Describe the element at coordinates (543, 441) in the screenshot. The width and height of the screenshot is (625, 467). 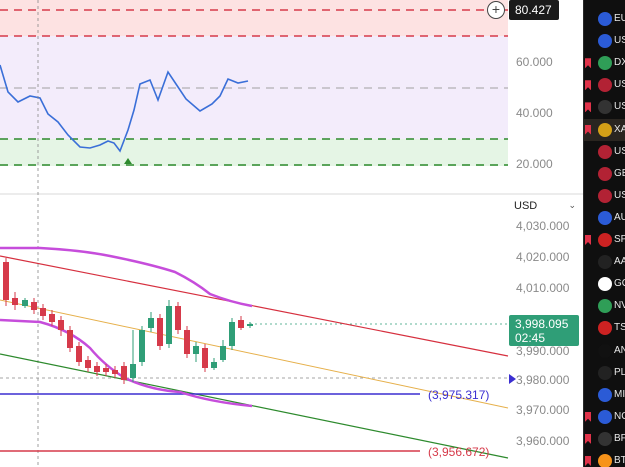
I see `price-axis-label: 3,960.000` at that location.